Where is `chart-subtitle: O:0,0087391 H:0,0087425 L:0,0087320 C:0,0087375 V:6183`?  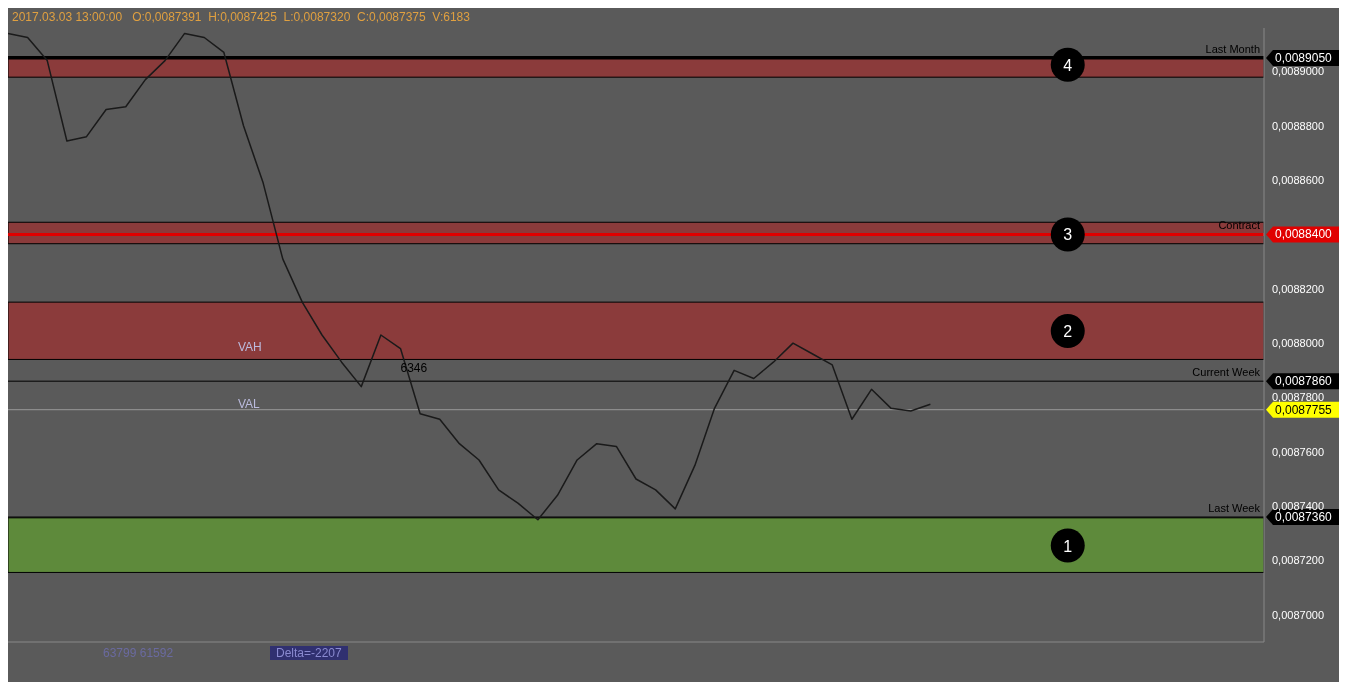
chart-subtitle: O:0,0087391 H:0,0087425 L:0,0087320 C:0,0087375 V:6183 is located at coordinates (301, 17).